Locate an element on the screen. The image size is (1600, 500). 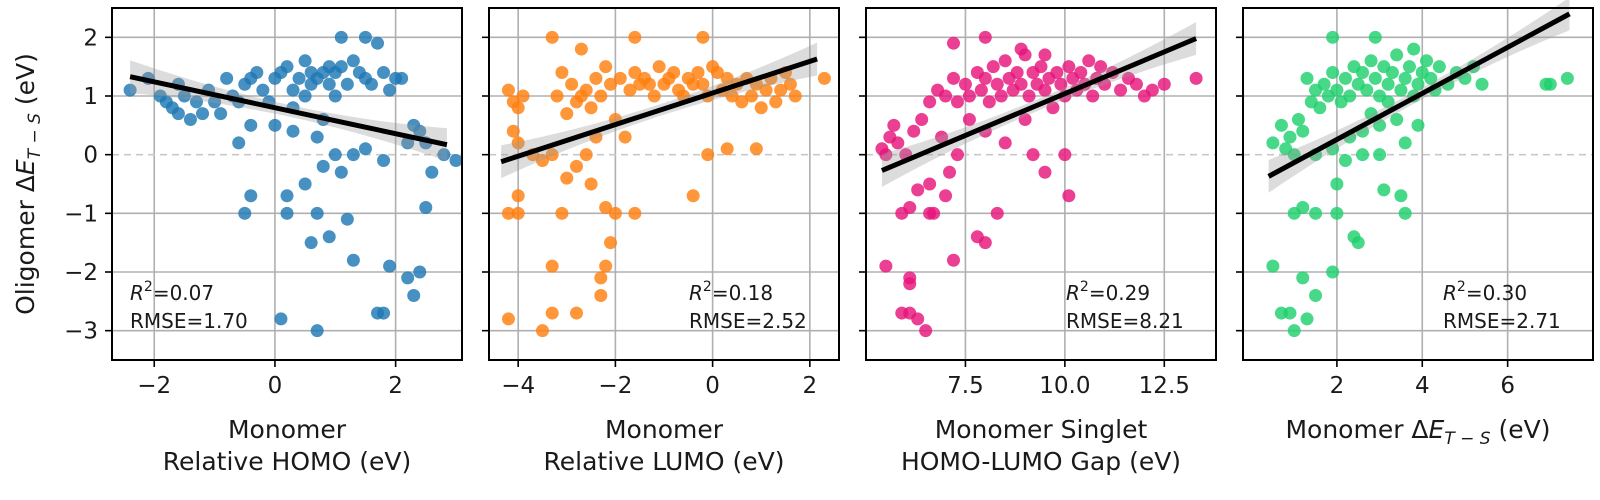
r-squared-symbol: R is located at coordinates (1073, 293).